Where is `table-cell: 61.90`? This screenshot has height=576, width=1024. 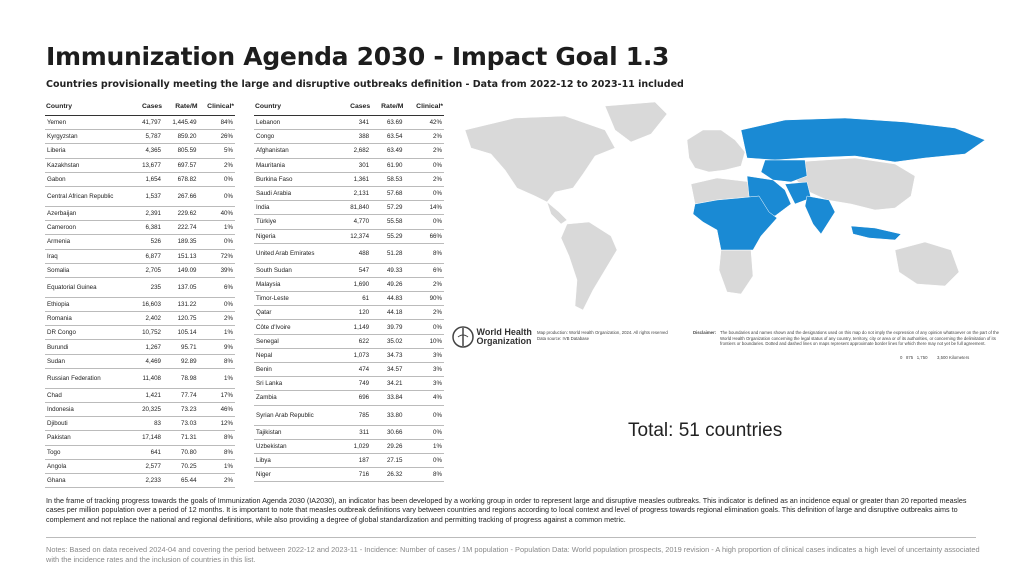
table-cell: 61.90 is located at coordinates (388, 165).